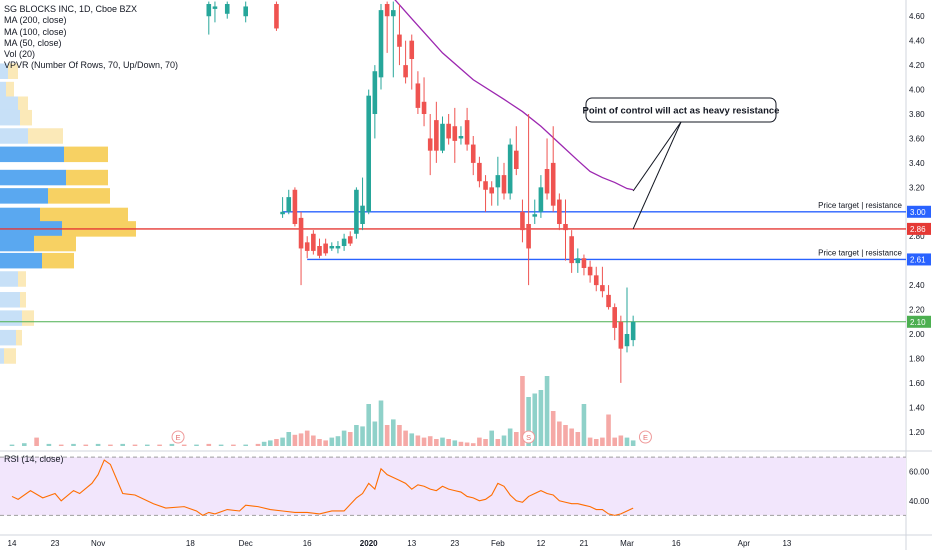 The image size is (932, 550). Describe the element at coordinates (918, 259) in the screenshot. I see `price-tag-label: 2.61` at that location.